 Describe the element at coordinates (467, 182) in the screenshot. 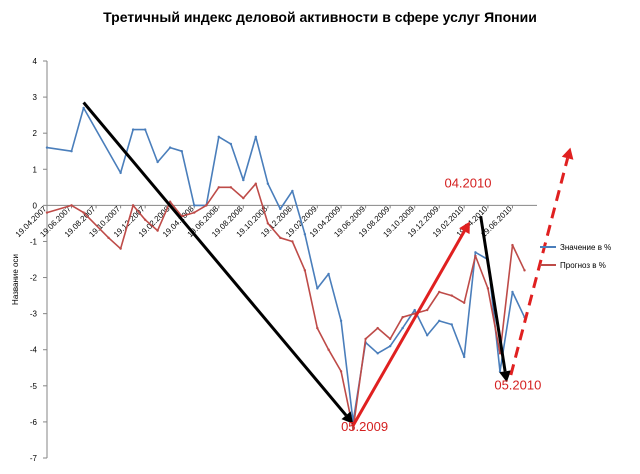

I see `annotation-label: 04.2010` at that location.